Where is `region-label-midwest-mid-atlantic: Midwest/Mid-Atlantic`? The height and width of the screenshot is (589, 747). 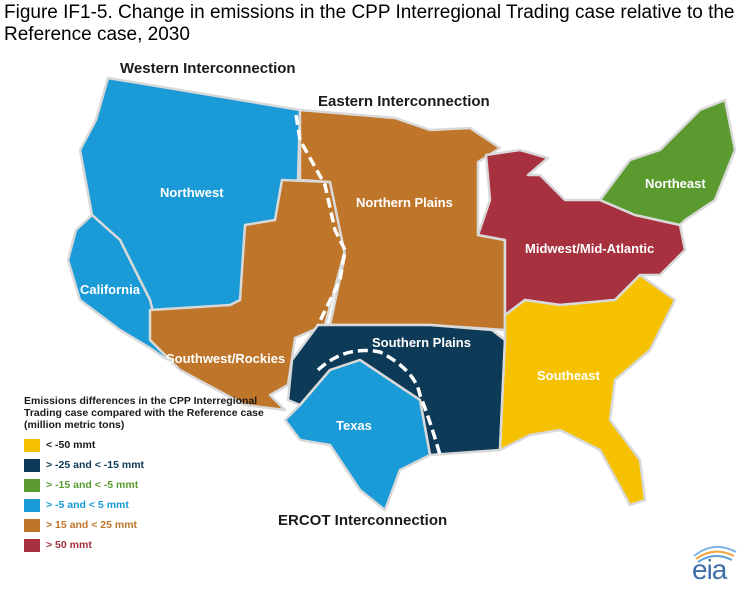
region-label-midwest-mid-atlantic: Midwest/Mid-Atlantic is located at coordinates (589, 248).